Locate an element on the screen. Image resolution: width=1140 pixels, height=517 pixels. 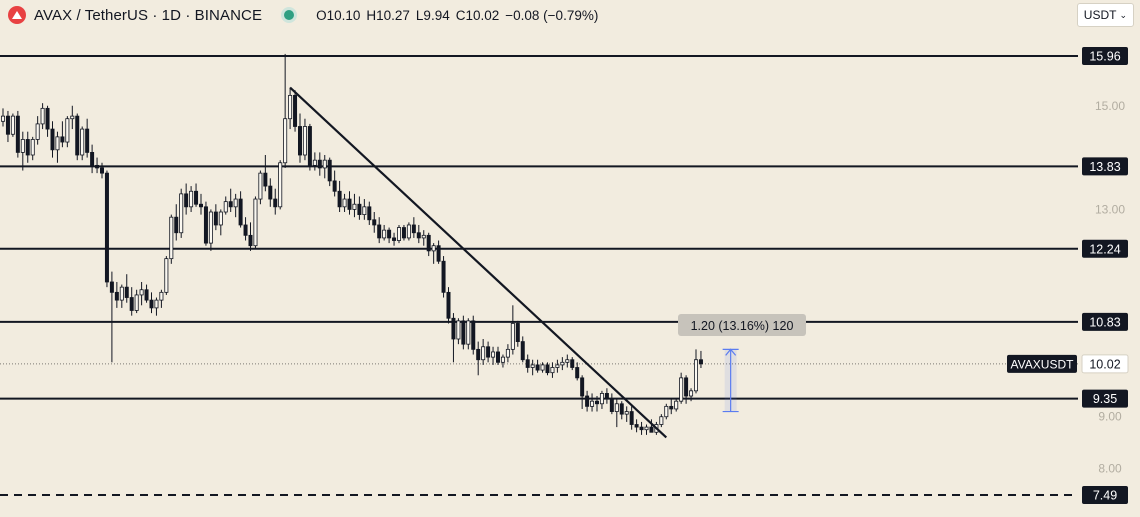
measure-tool: 1.20 (13.16%) 120 is located at coordinates (742, 363).